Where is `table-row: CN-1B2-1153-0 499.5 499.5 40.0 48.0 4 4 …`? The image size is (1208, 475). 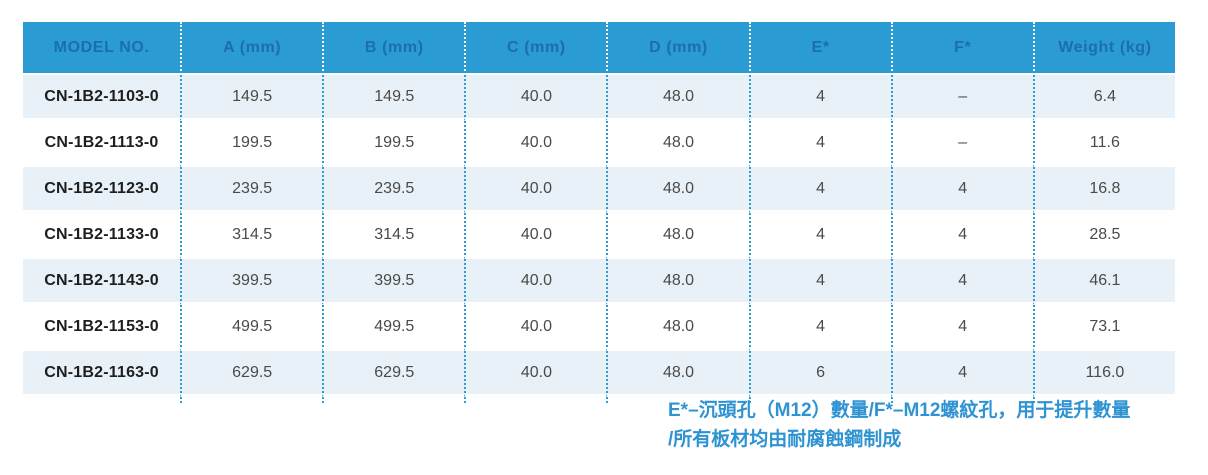 table-row: CN-1B2-1153-0 499.5 499.5 40.0 48.0 4 4 … is located at coordinates (599, 328).